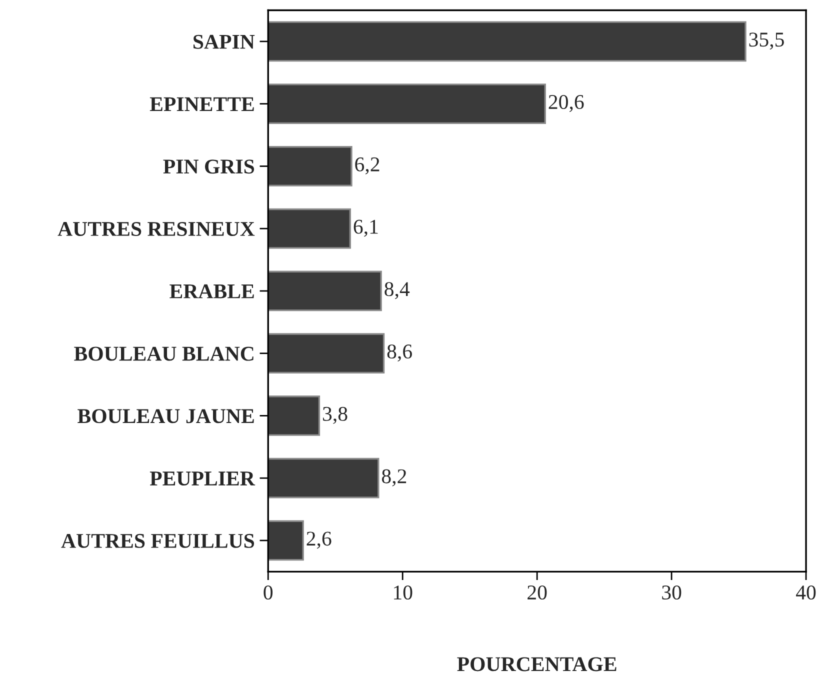 Image resolution: width=825 pixels, height=683 pixels. Describe the element at coordinates (335, 415) in the screenshot. I see `data-label: 3,8` at that location.